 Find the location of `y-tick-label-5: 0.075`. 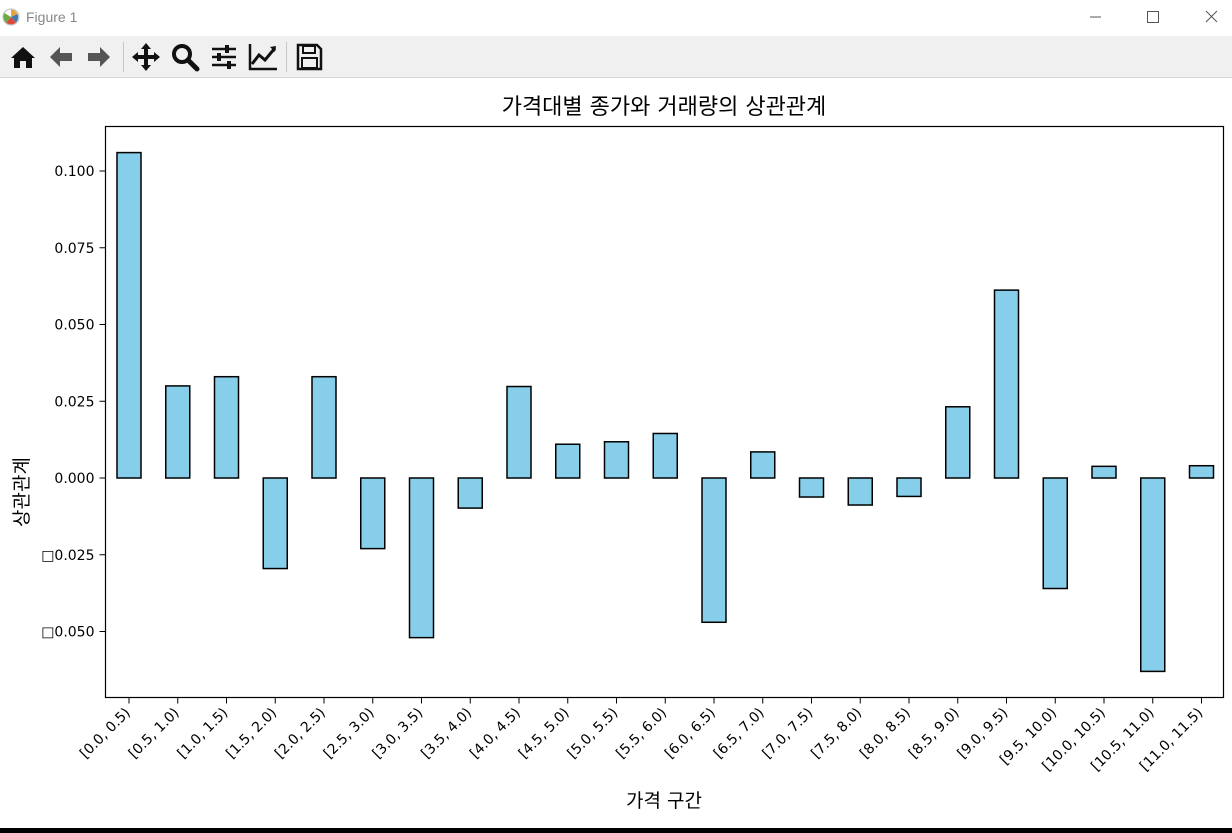

y-tick-label-5: 0.075 is located at coordinates (74, 249).